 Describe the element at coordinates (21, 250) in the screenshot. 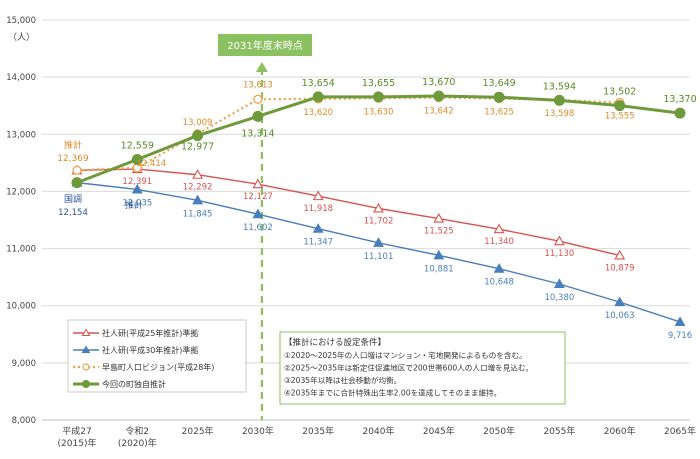

I see `y-tick-label: 11,000` at that location.